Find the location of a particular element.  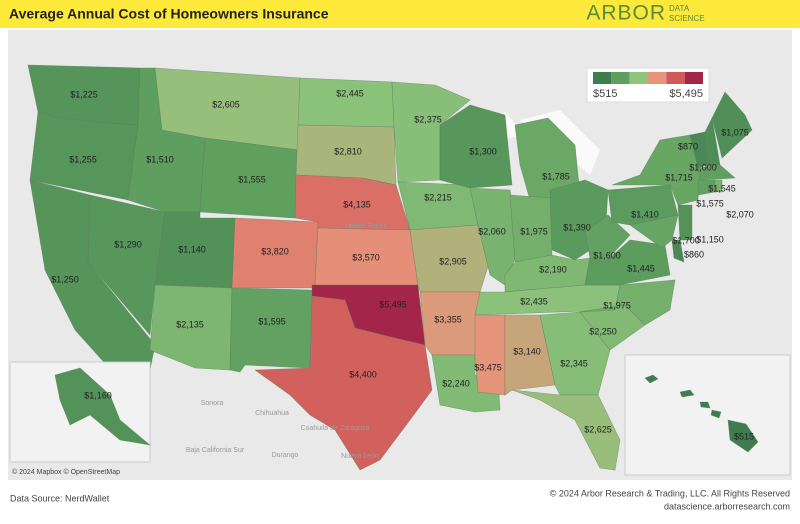

value-label: $1,575 is located at coordinates (710, 203).